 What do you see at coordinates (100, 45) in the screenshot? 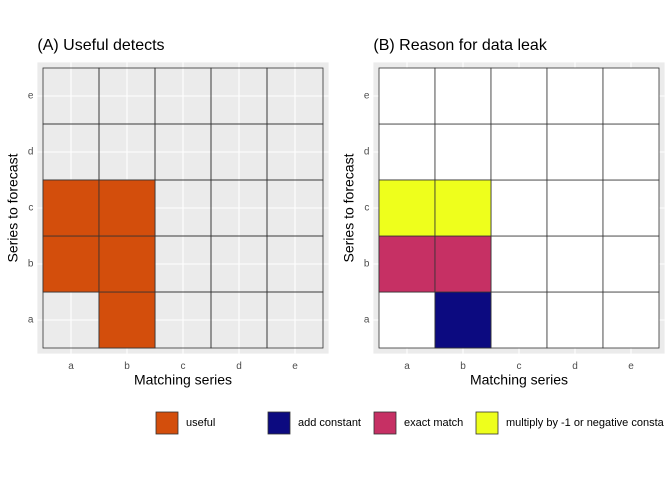
I see `chart-title: (A) Useful detects` at bounding box center [100, 45].